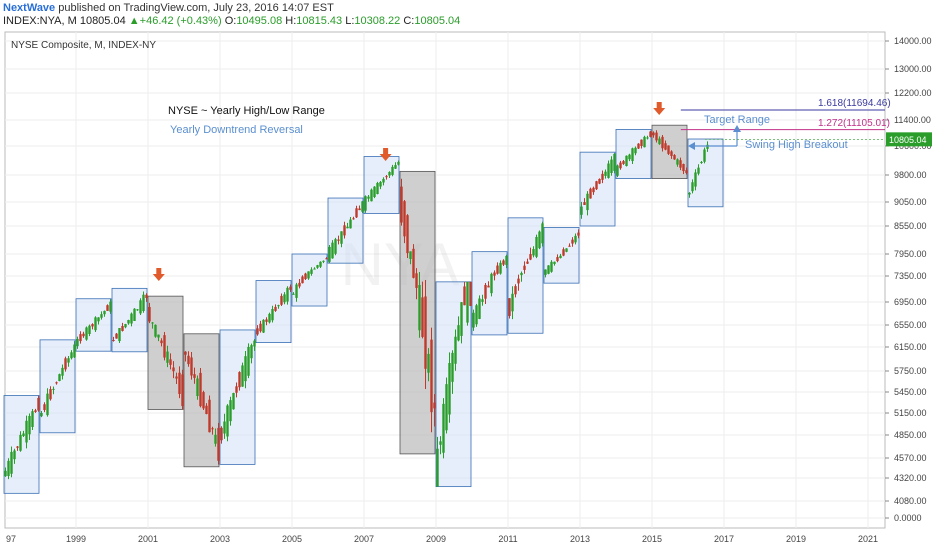 This screenshot has height=550, width=932. What do you see at coordinates (180, 21) in the screenshot?
I see `change-value: +46.42 (+0.43%)` at bounding box center [180, 21].